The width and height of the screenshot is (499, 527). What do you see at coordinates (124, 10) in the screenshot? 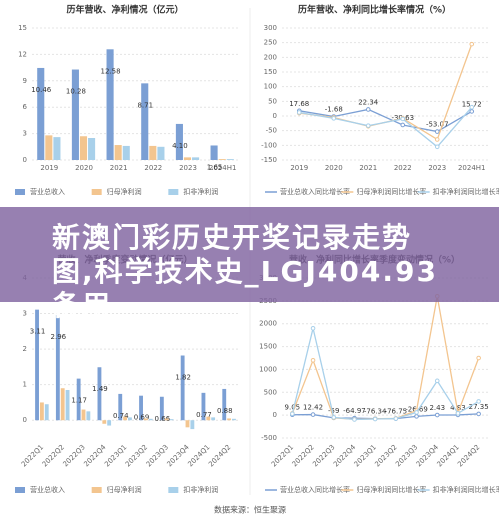
I see `chart-title: 历年营收、净利情况（亿元）` at bounding box center [124, 10].